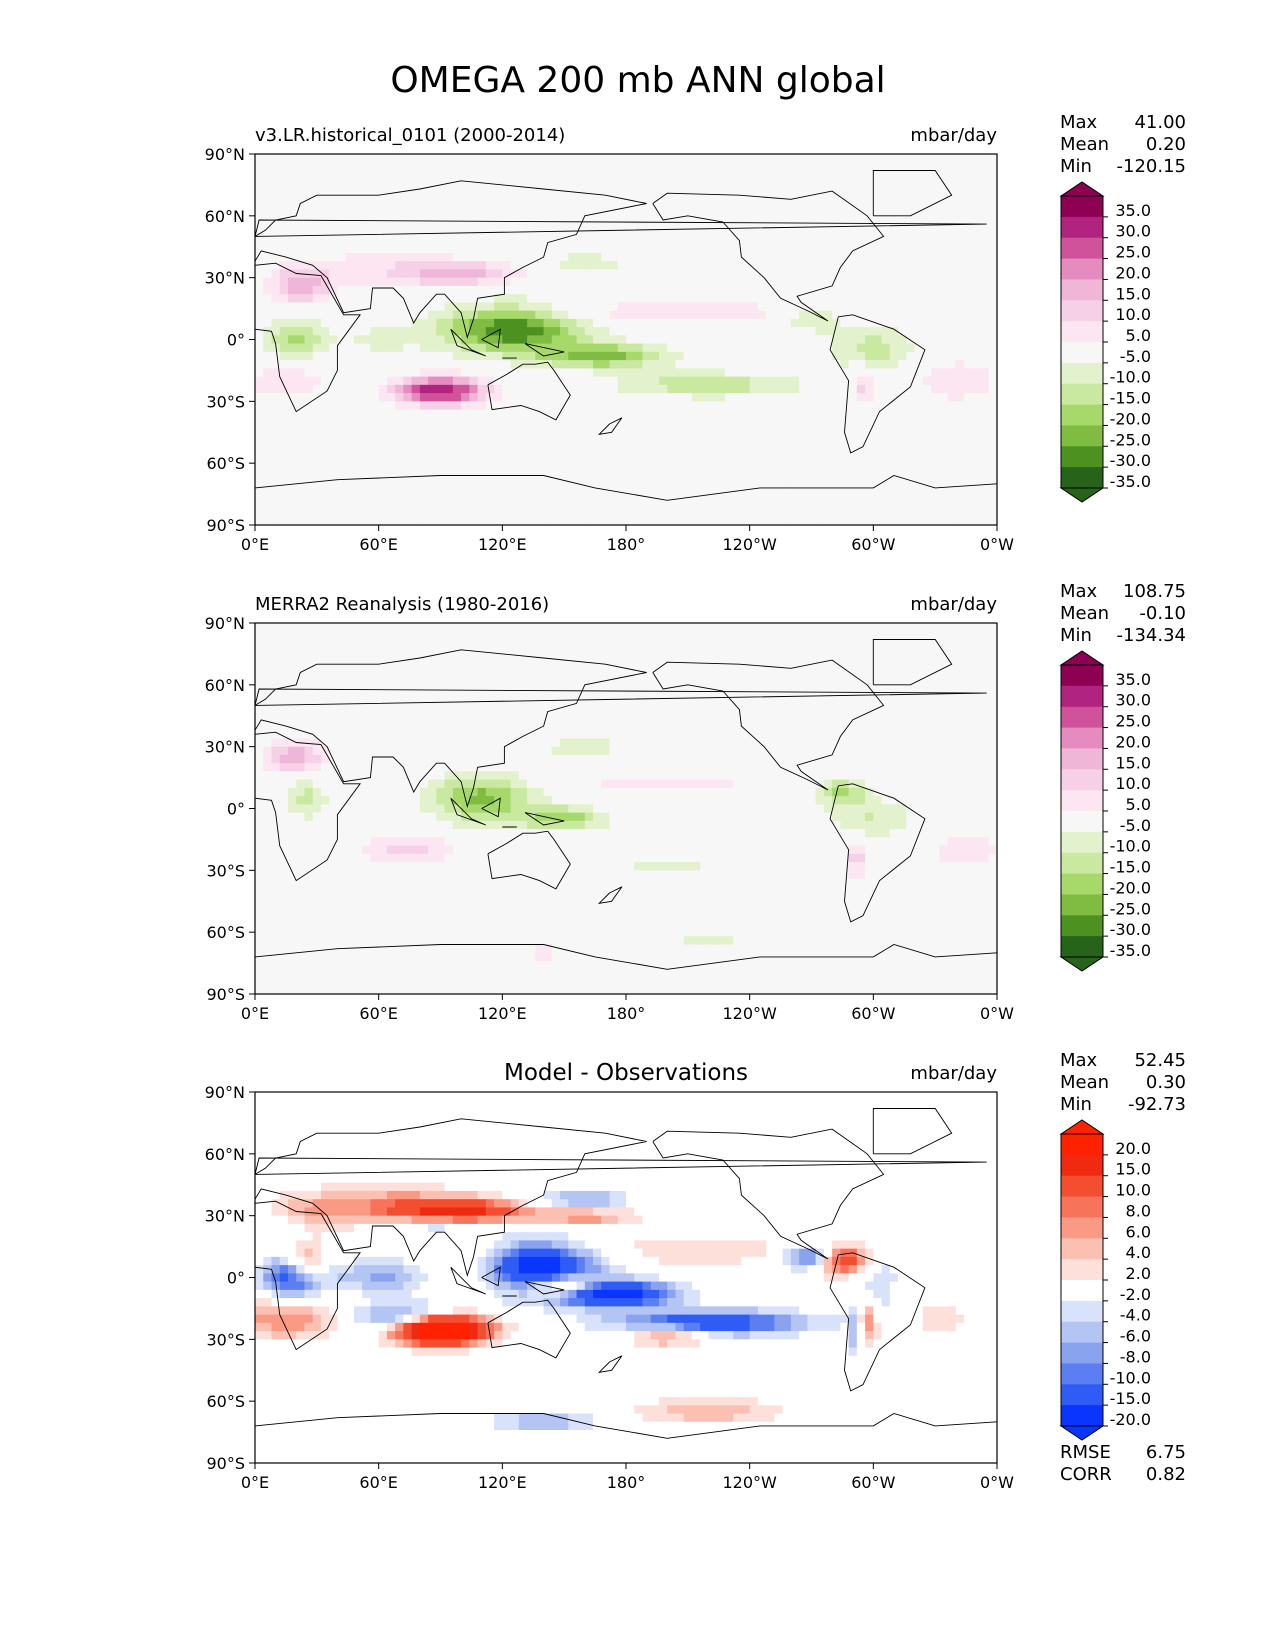 The image size is (1275, 1650). Describe the element at coordinates (1076, 635) in the screenshot. I see `stat-label: Min` at that location.